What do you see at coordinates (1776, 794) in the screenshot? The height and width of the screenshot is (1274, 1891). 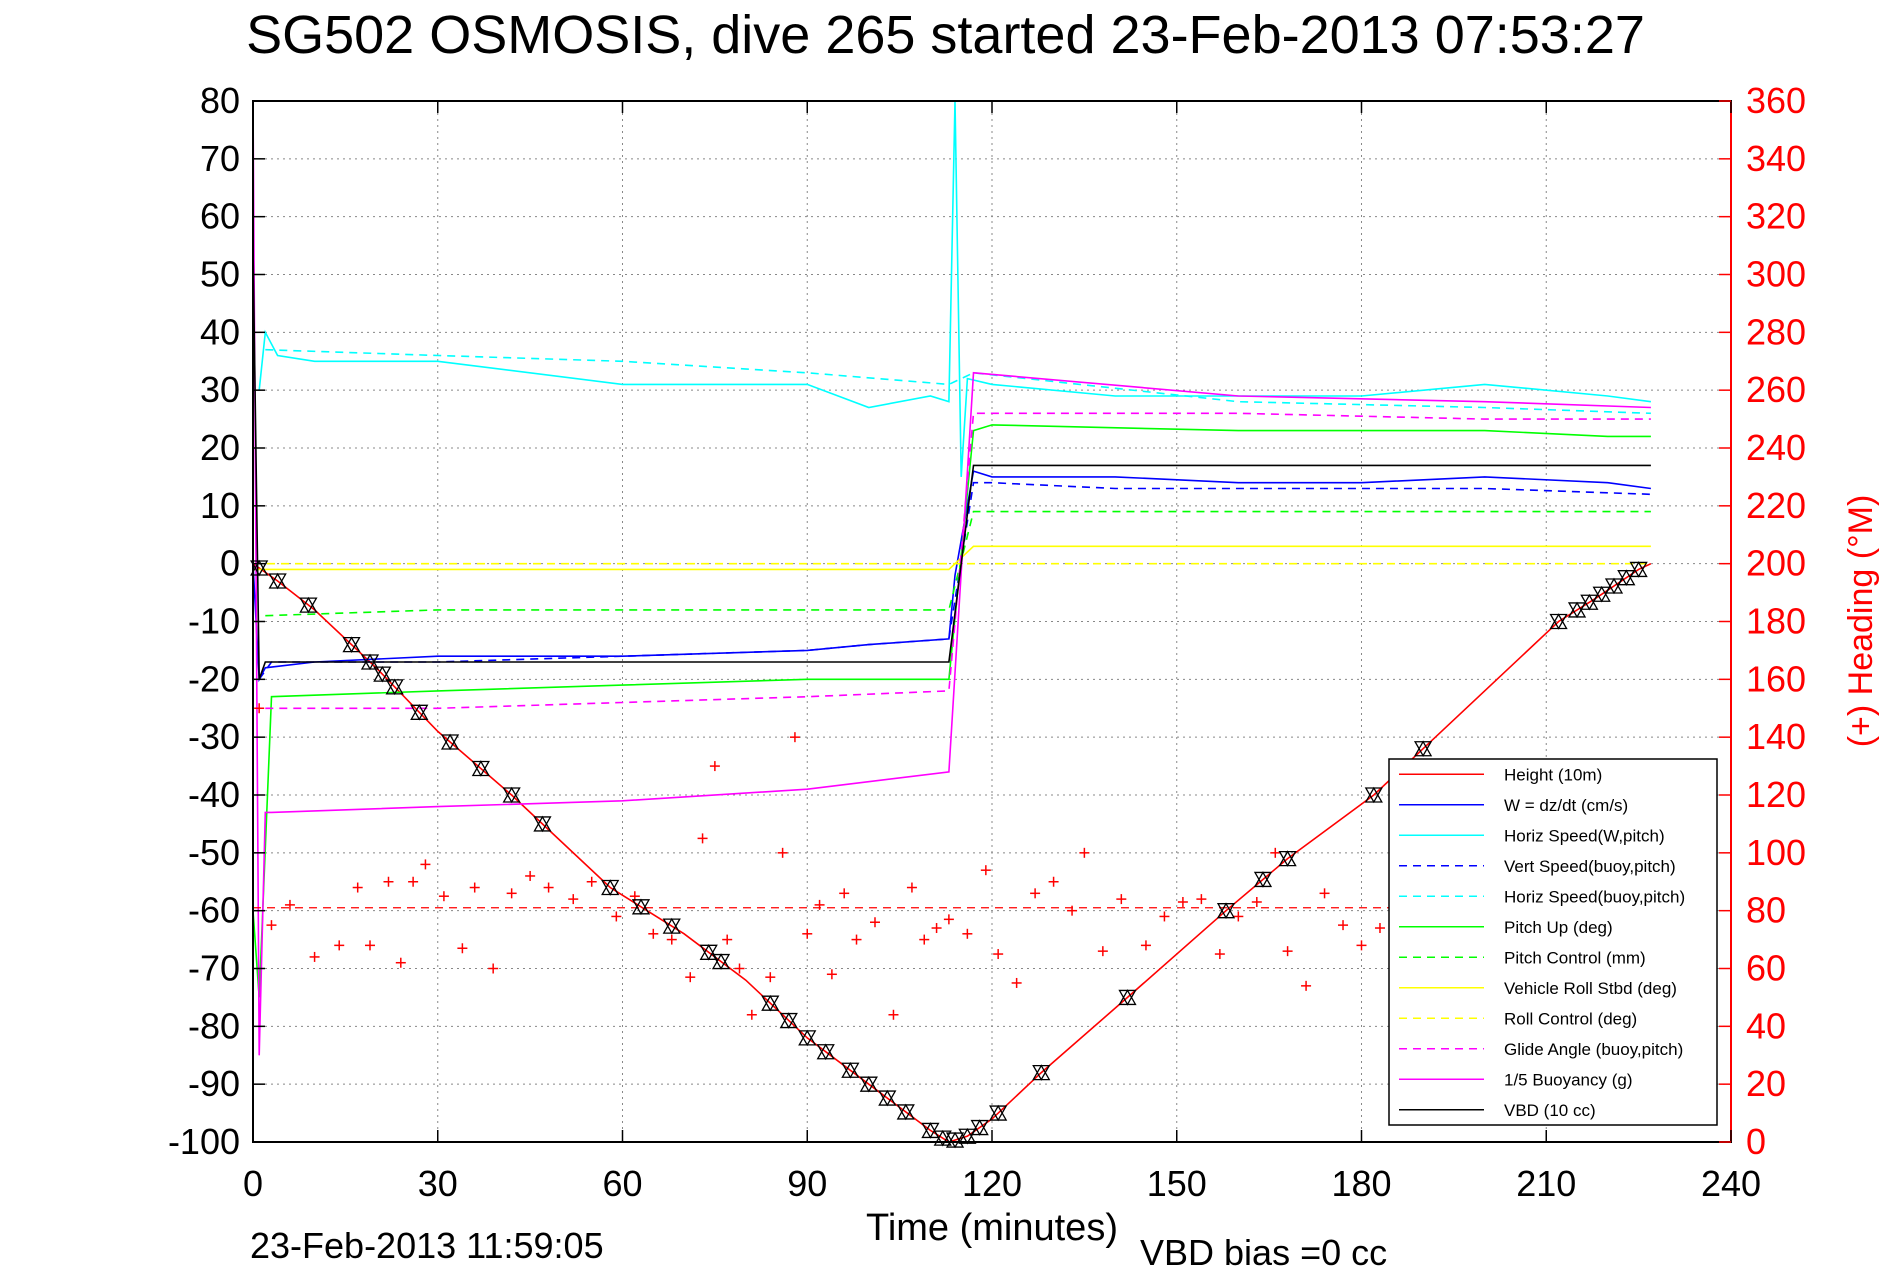 I see `y-right-tick-label: 120` at bounding box center [1776, 794].